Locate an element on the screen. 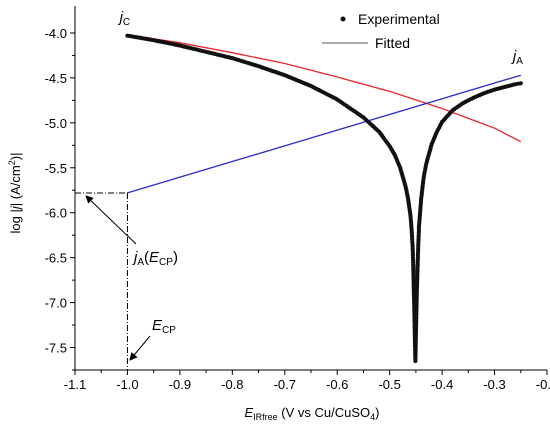 The image size is (550, 435). series-label-ja: jA is located at coordinates (517, 57).